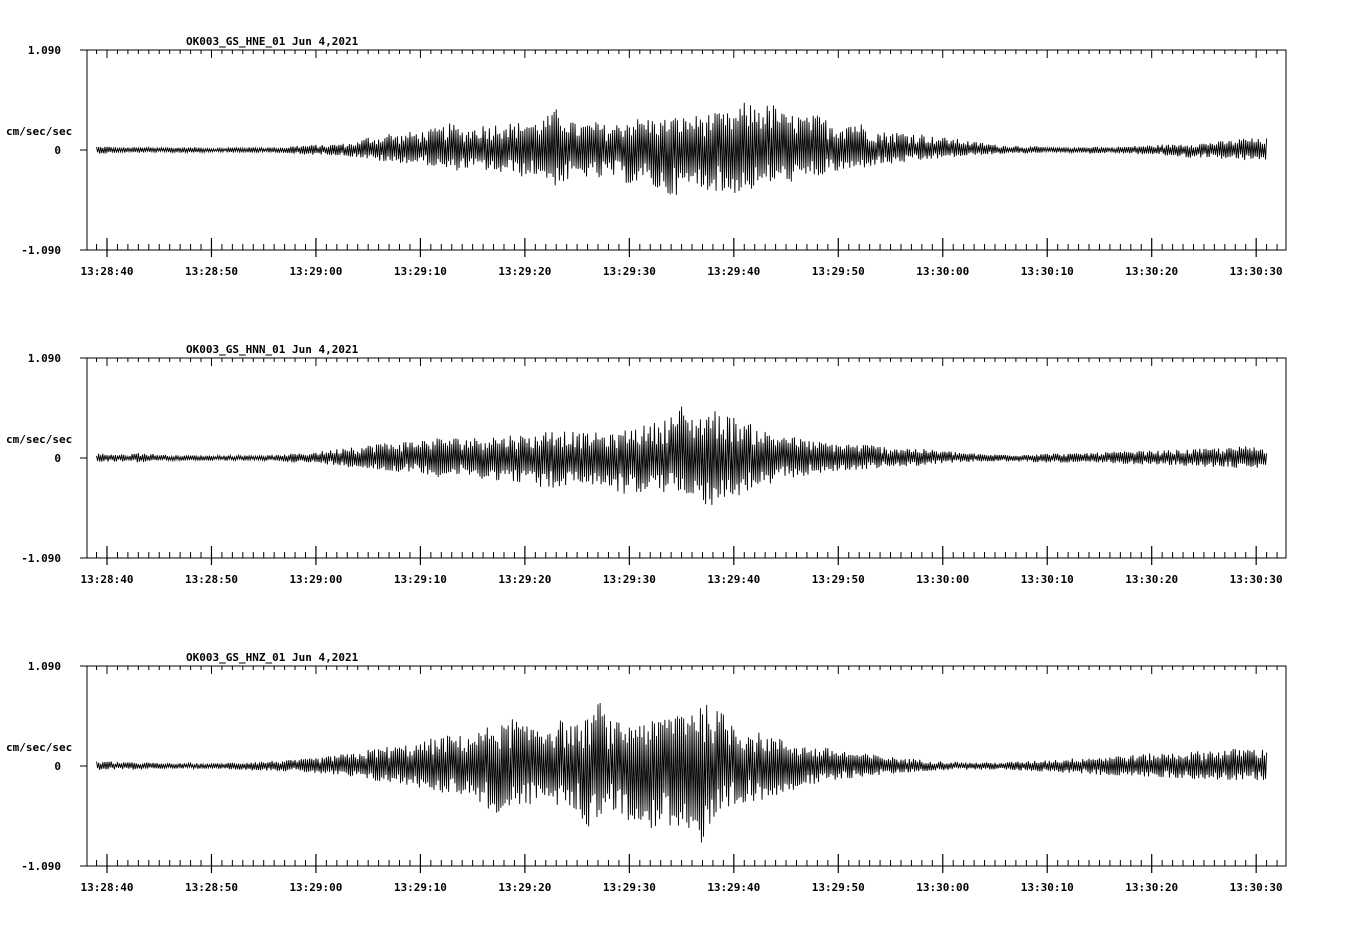 This screenshot has width=1358, height=929. I want to click on panel-title: OK003_GS_HNZ_01 Jun 4,2021, so click(272, 657).